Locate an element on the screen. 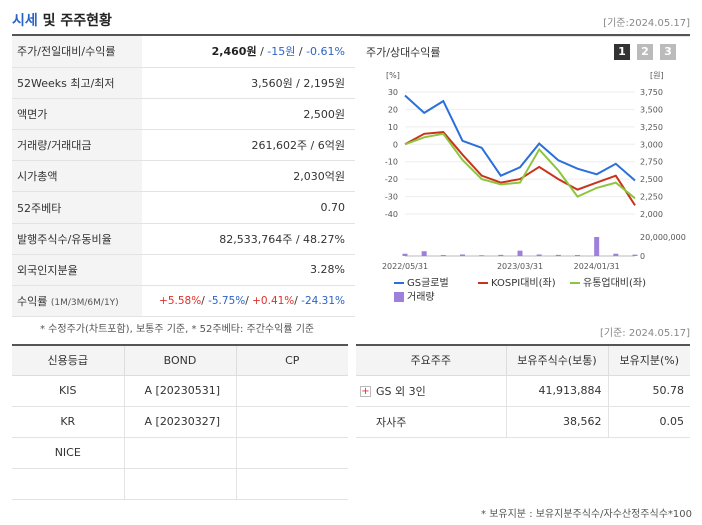 The image size is (702, 525). row-value: 2,030억원 is located at coordinates (248, 176).